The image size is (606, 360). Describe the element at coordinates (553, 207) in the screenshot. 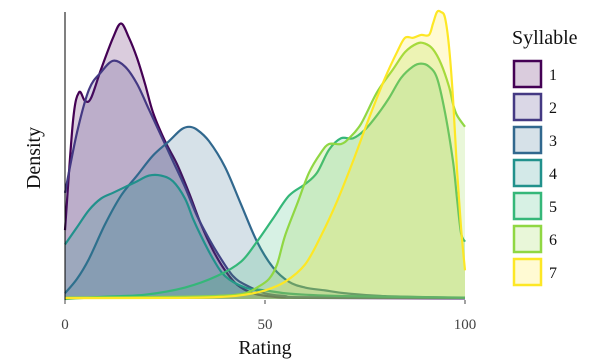

I see `legend-label-syllable-5: 5` at that location.